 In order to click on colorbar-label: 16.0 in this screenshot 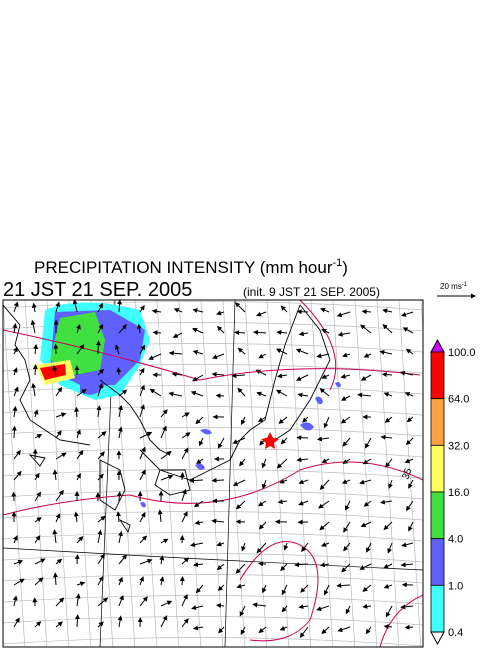, I will do `click(458, 493)`.